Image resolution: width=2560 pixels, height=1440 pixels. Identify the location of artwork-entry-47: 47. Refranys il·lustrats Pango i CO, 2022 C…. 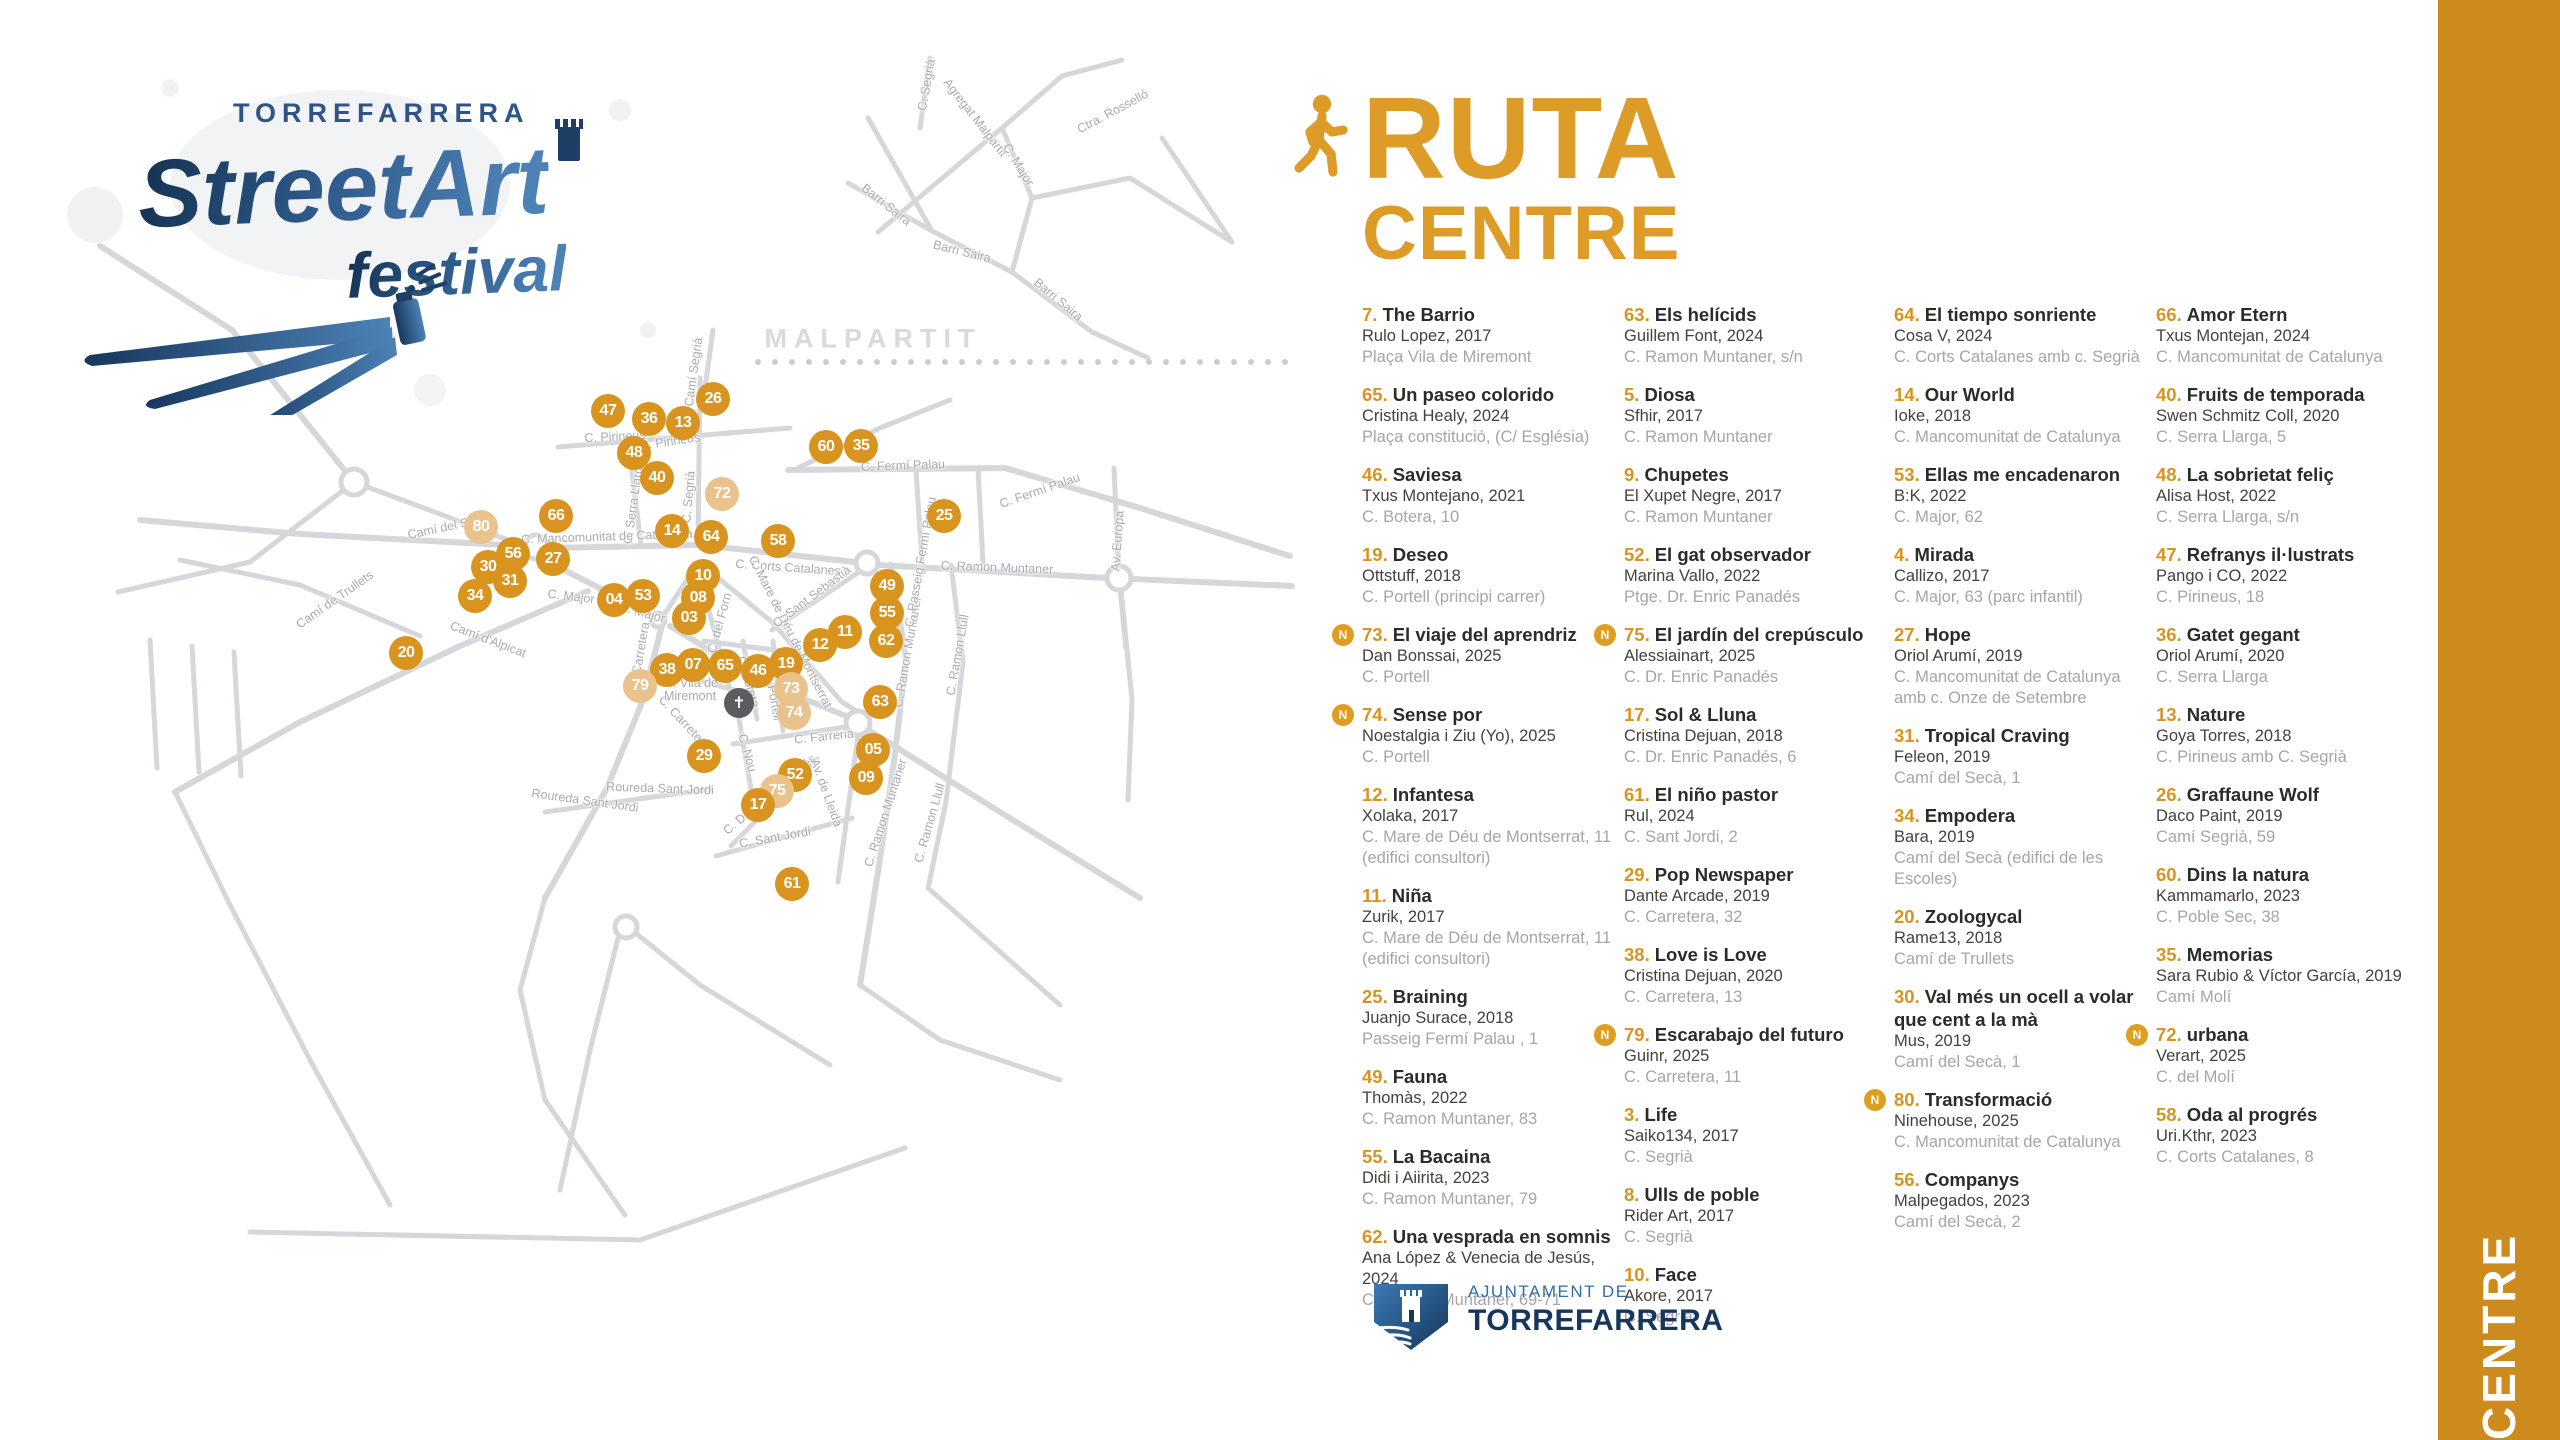
(2287, 575).